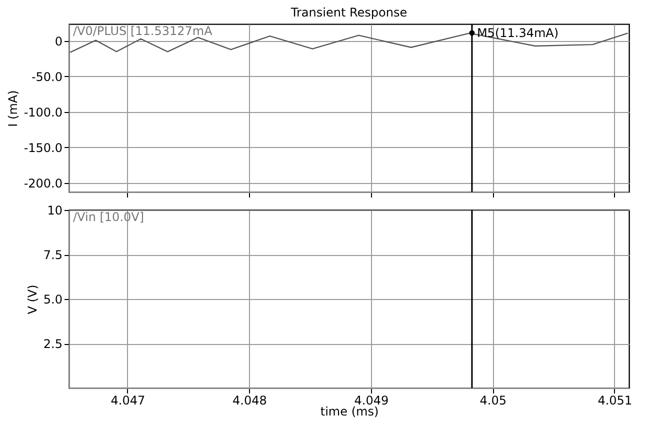 The height and width of the screenshot is (428, 648). I want to click on y-tick-label: 0, so click(58, 41).